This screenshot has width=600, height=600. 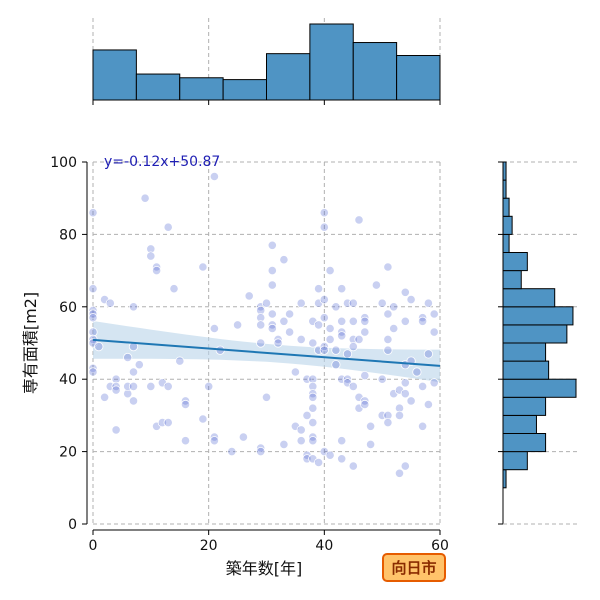 What do you see at coordinates (68, 235) in the screenshot?
I see `y-tick-label: 80` at bounding box center [68, 235].